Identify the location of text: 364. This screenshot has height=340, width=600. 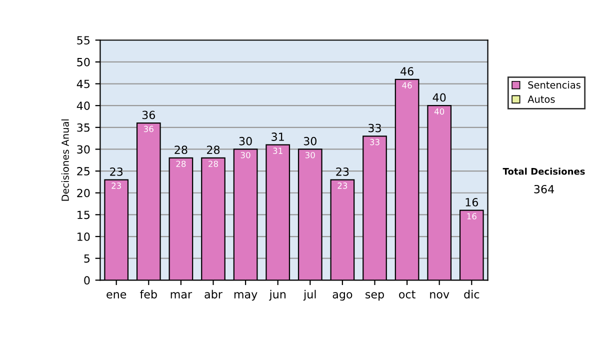
(544, 189).